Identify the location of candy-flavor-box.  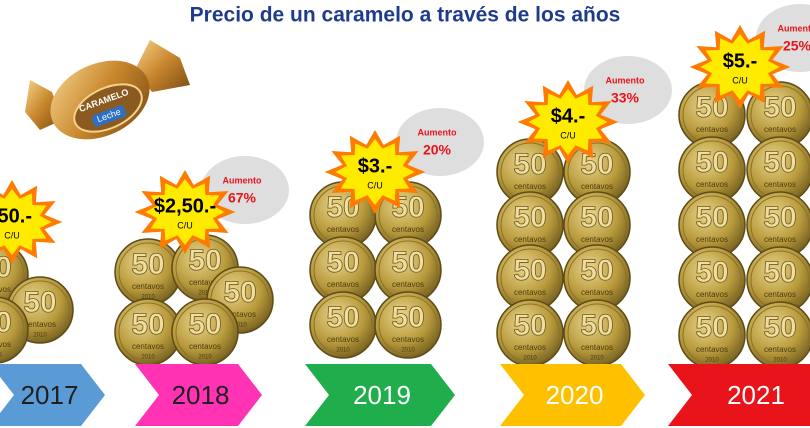
(109, 116).